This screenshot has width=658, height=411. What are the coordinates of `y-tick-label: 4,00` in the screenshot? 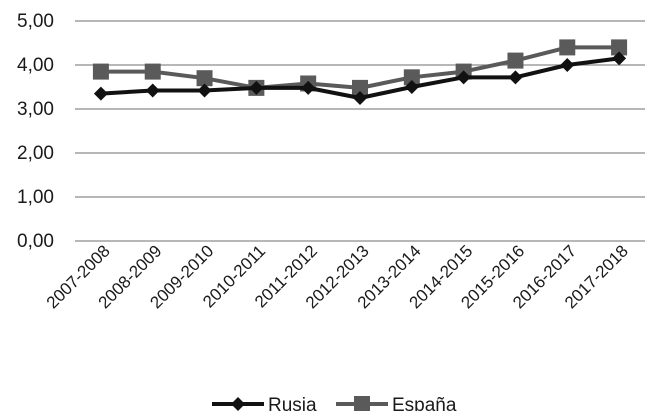 It's located at (35, 65).